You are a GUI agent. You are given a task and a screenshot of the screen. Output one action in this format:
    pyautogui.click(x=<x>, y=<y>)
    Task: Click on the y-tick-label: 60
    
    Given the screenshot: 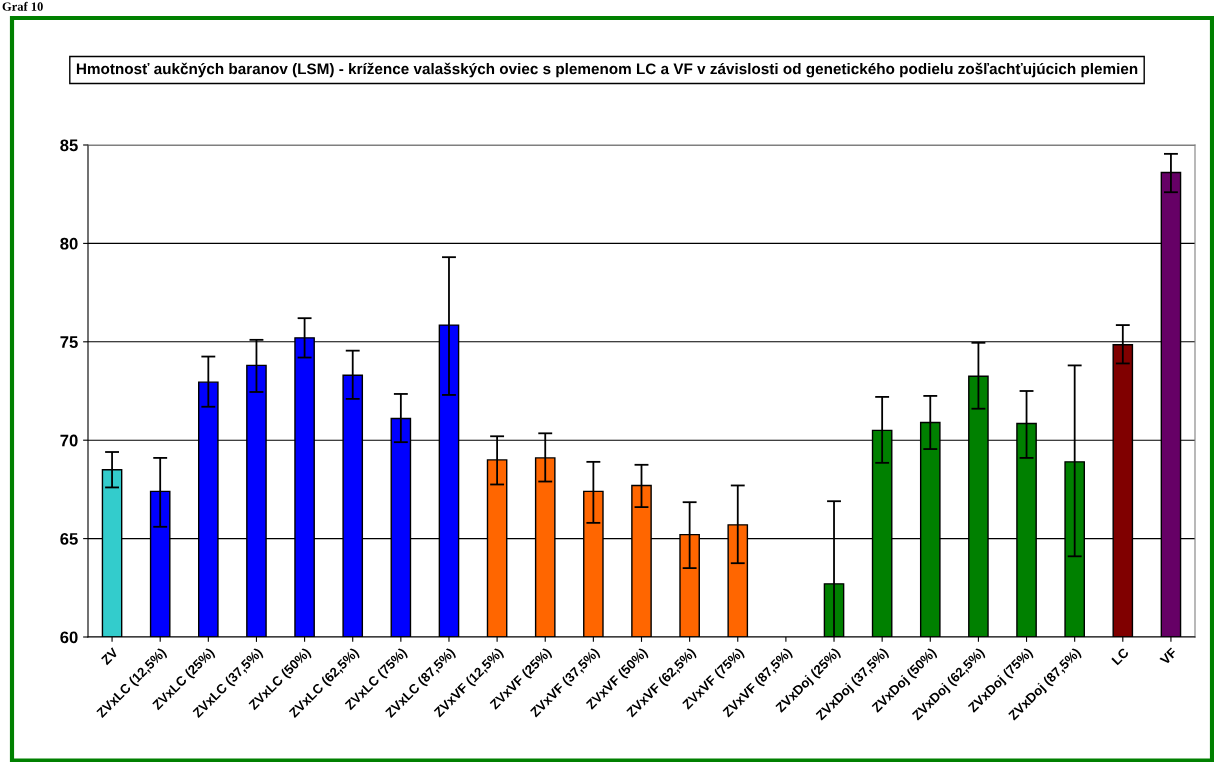 What is the action you would take?
    pyautogui.click(x=69, y=637)
    